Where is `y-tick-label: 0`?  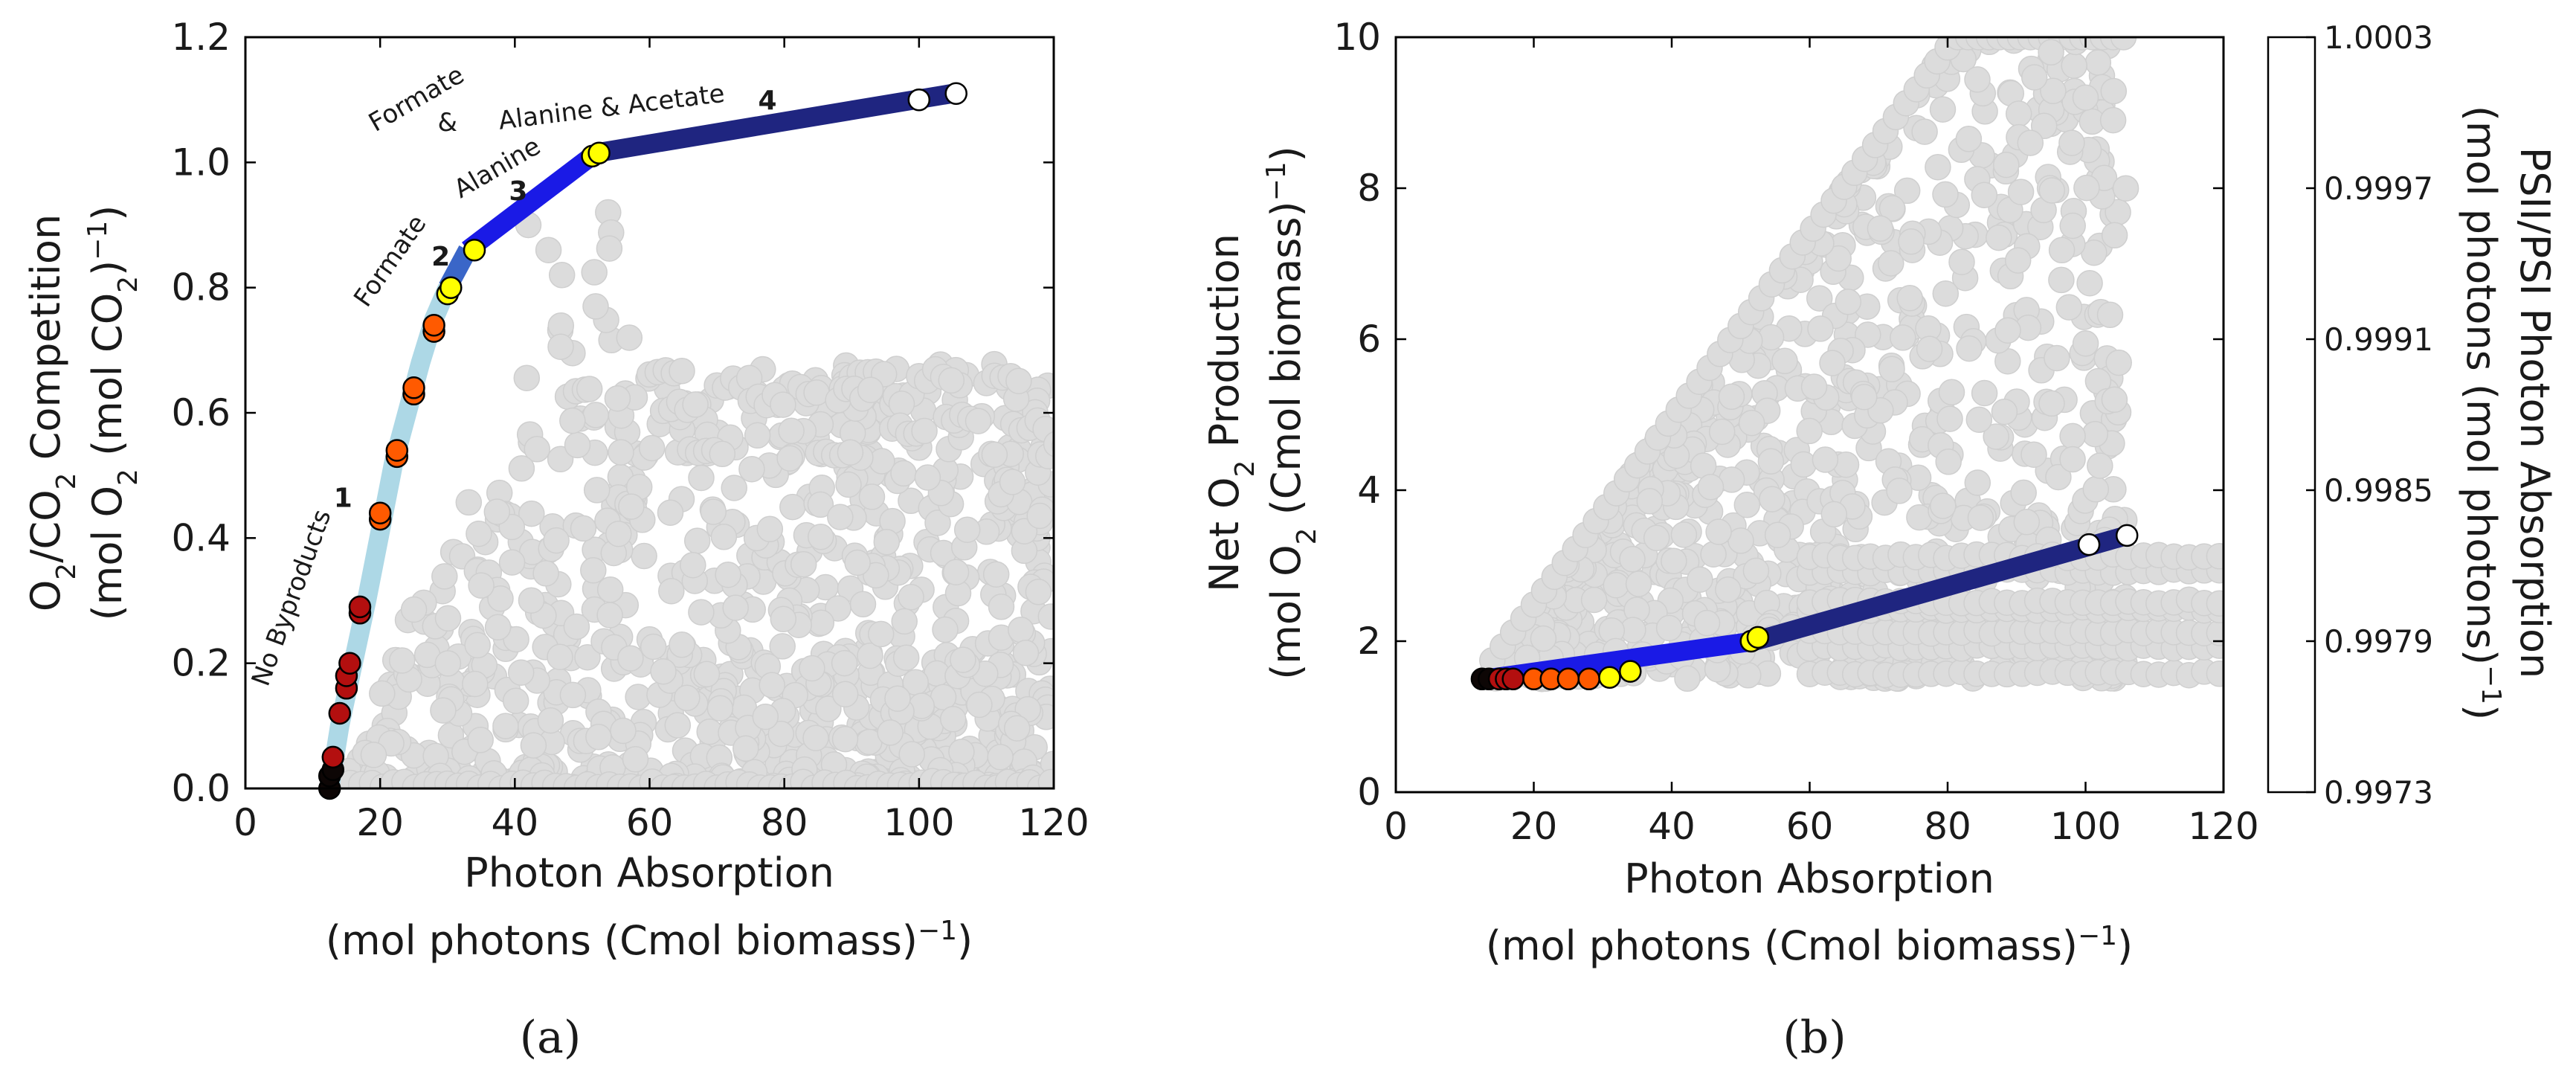
y-tick-label: 0 is located at coordinates (1369, 792).